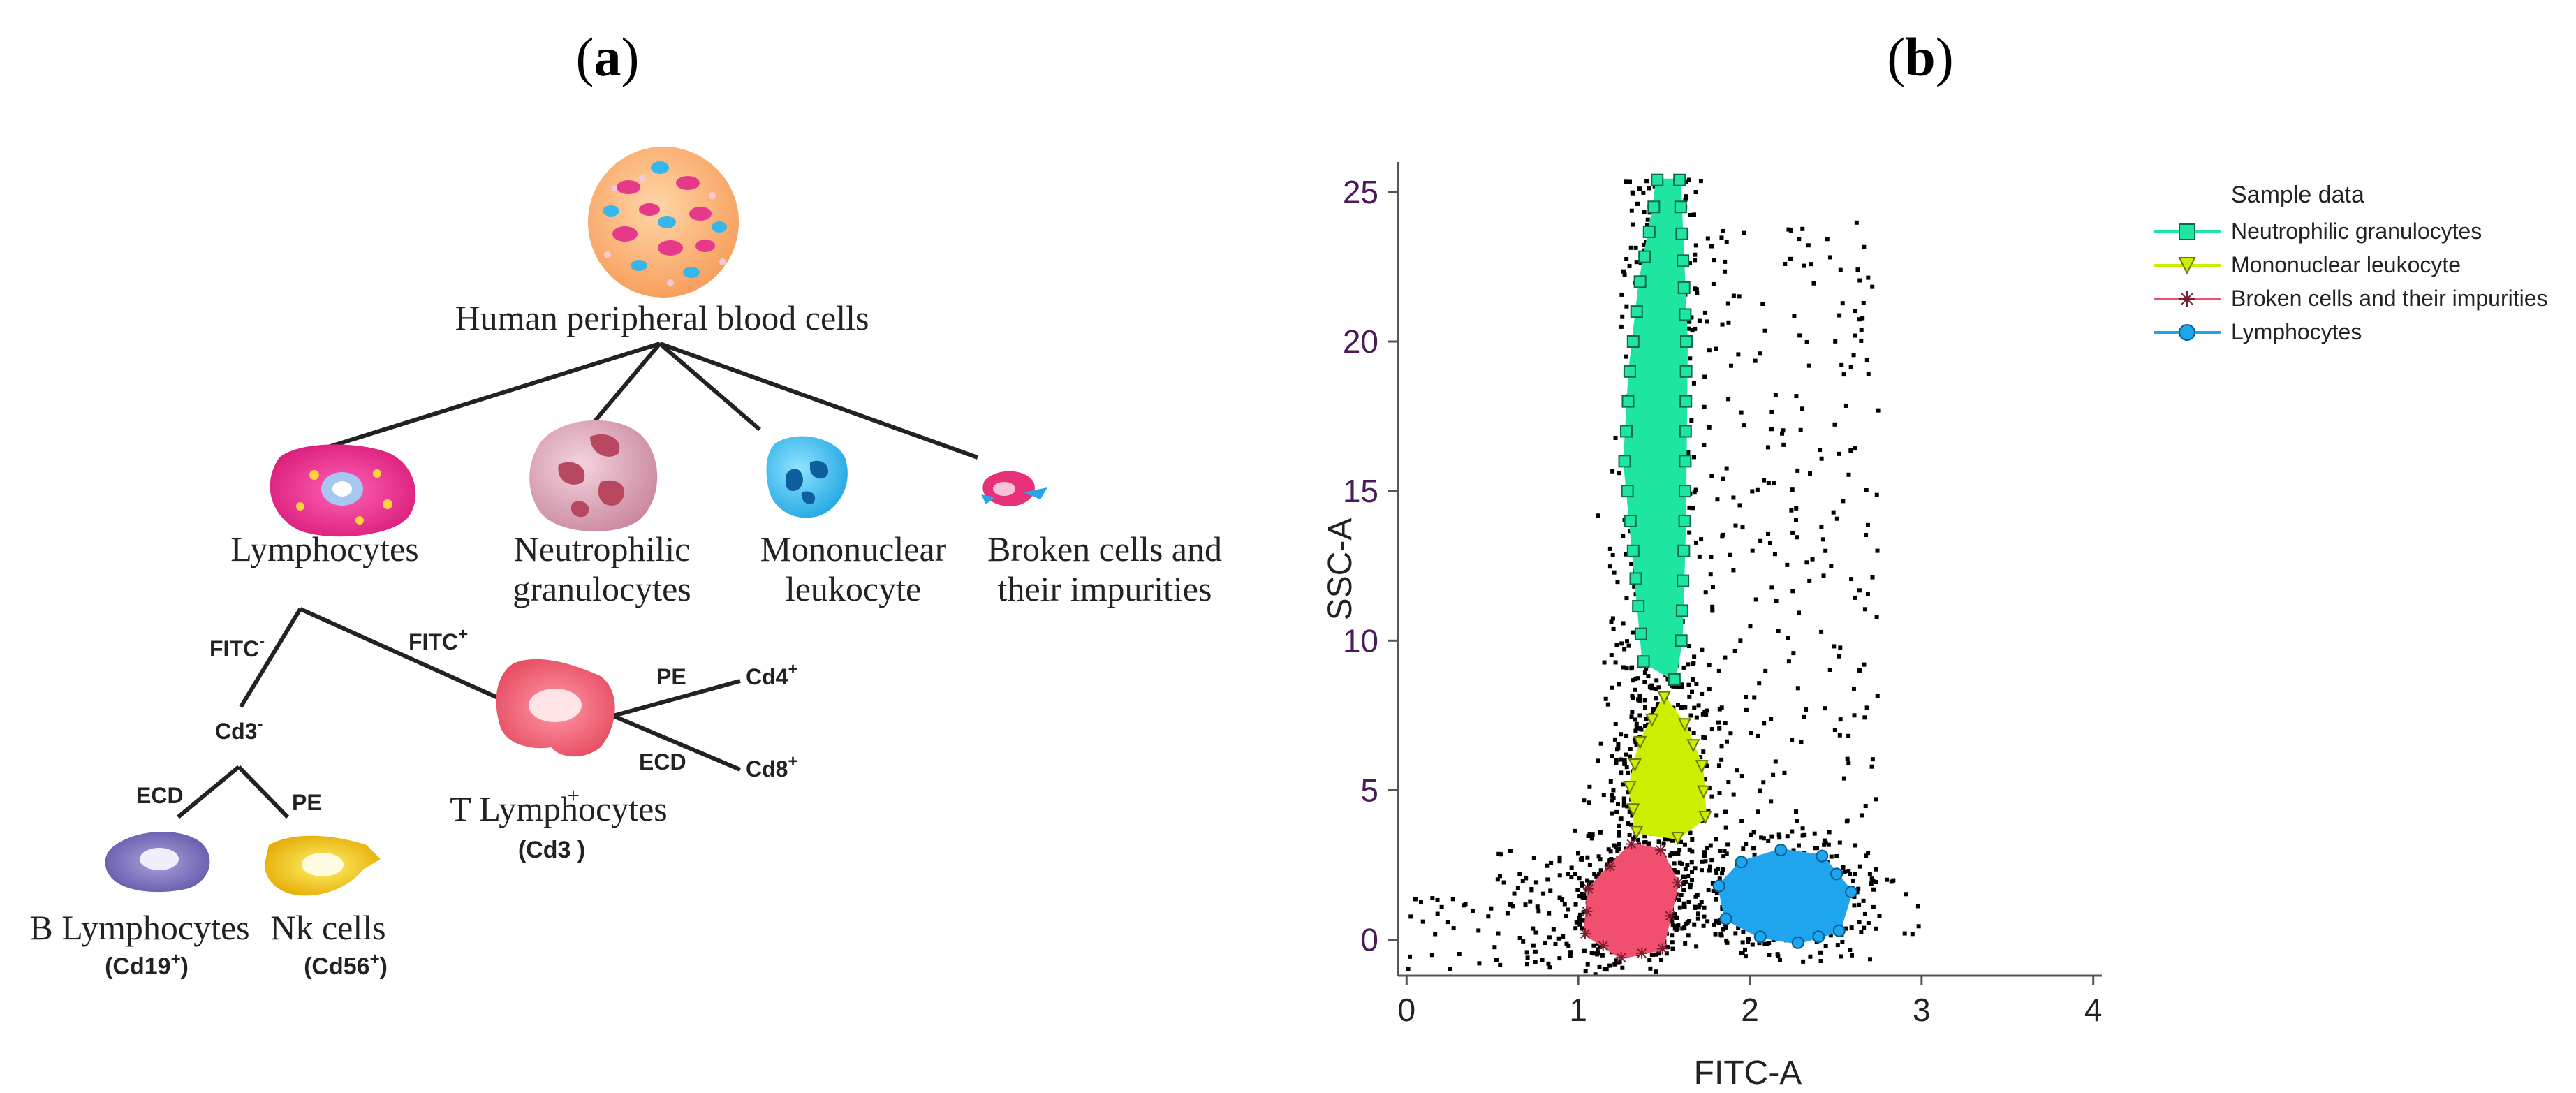 This screenshot has height=1093, width=2576. Describe the element at coordinates (573, 796) in the screenshot. I see `t-lymphocyte-sup: +` at that location.